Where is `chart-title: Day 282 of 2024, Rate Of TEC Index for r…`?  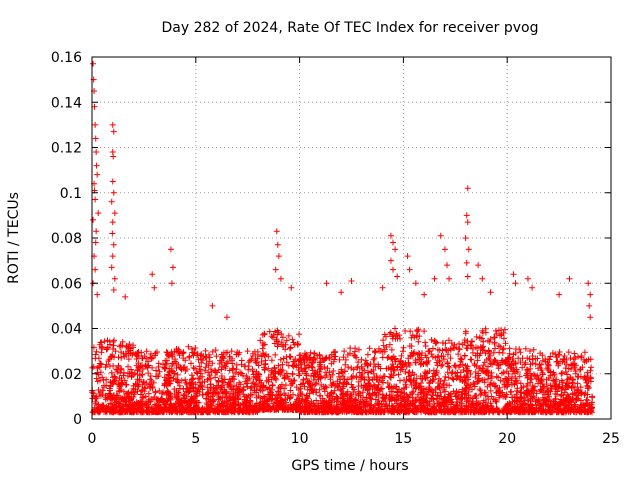 chart-title: Day 282 of 2024, Rate Of TEC Index for r… is located at coordinates (350, 28).